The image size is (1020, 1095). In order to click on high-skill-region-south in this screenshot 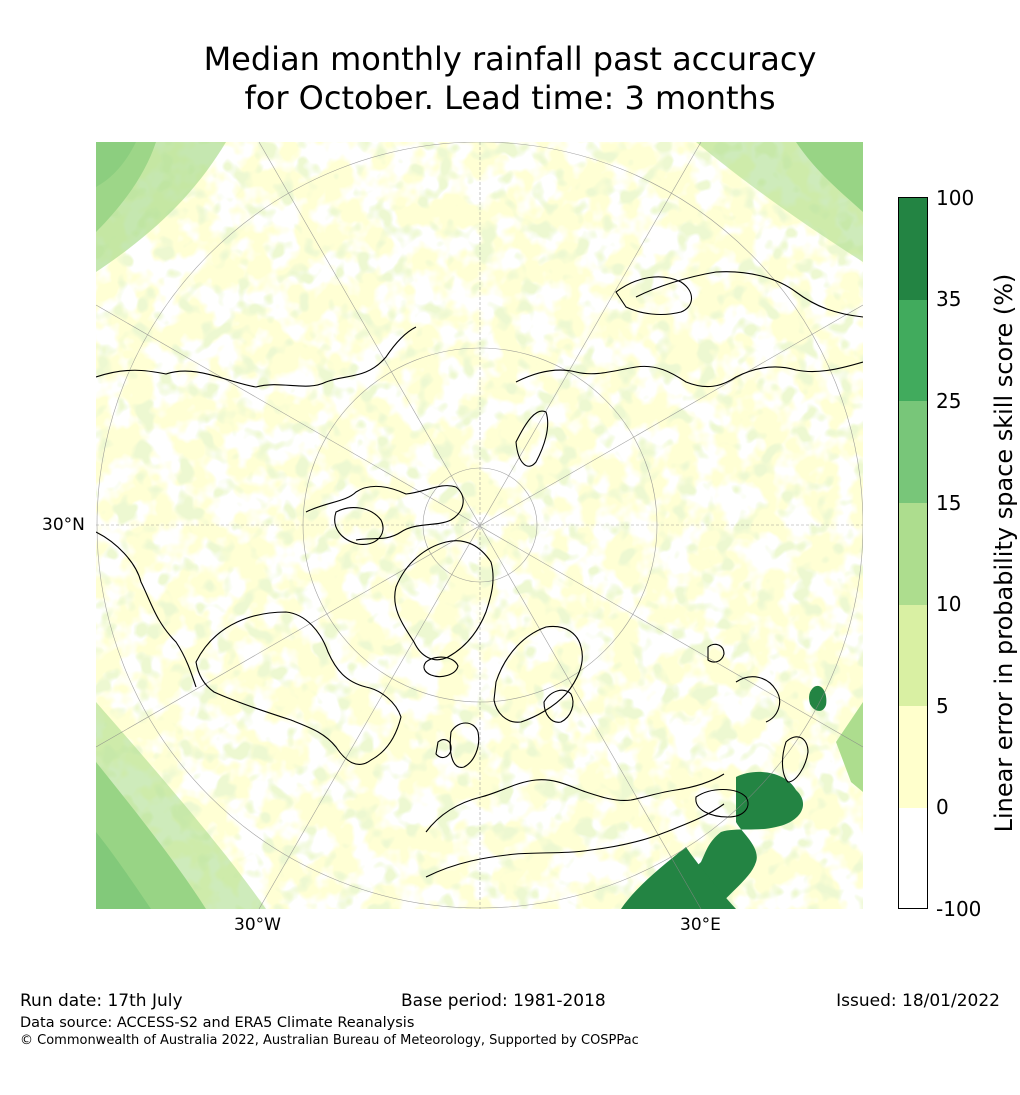, I will do `click(678, 878)`.